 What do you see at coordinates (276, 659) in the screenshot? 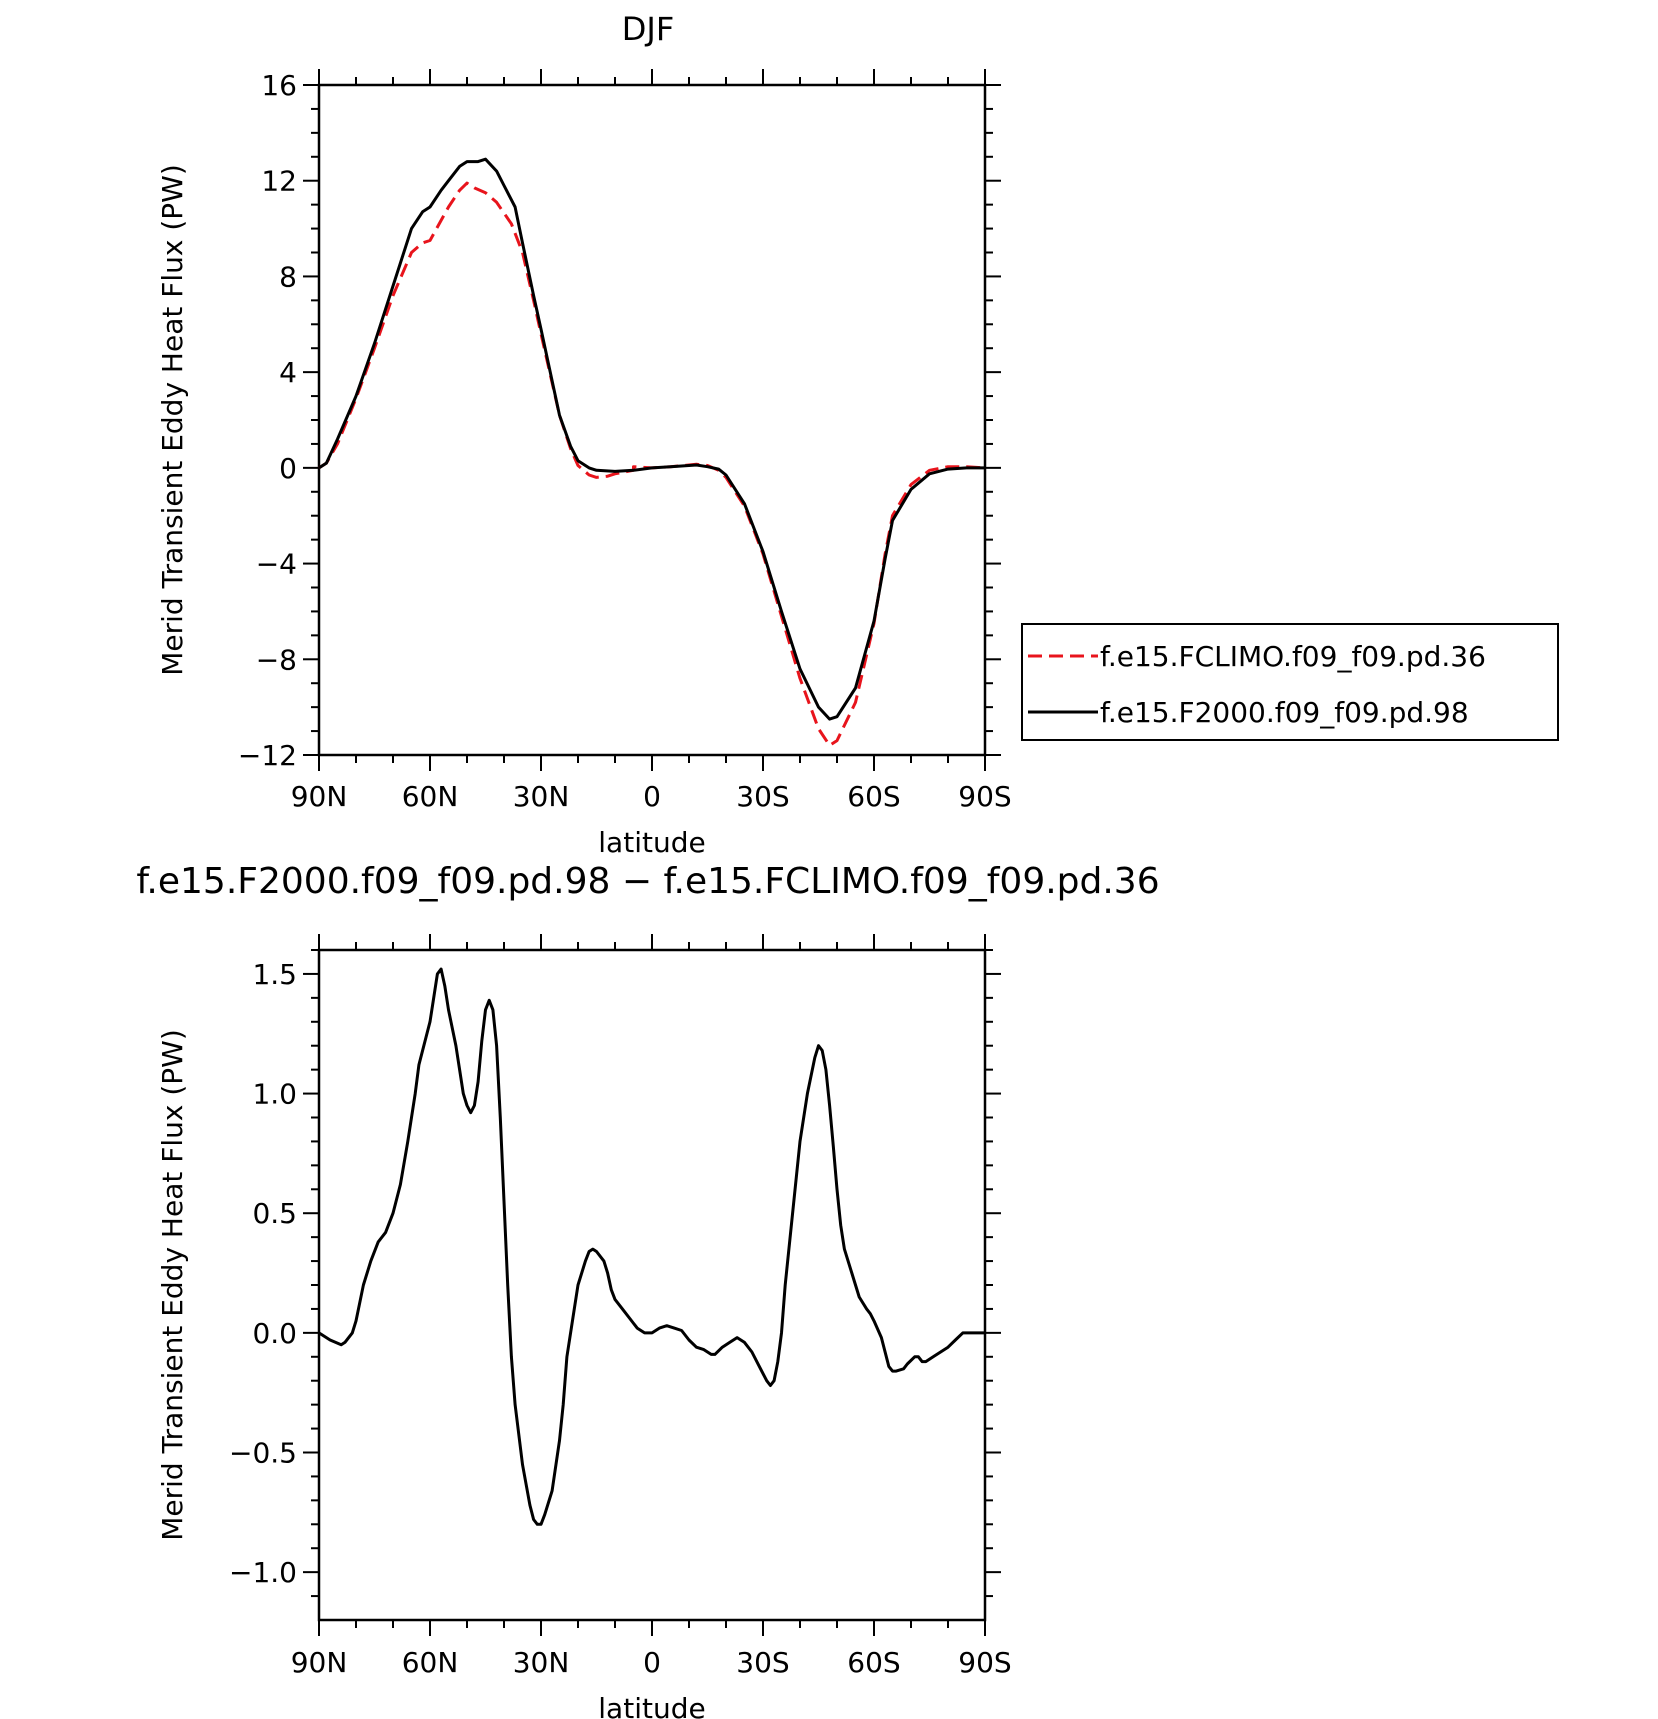
I see `y-tick-label: −8` at bounding box center [276, 659].